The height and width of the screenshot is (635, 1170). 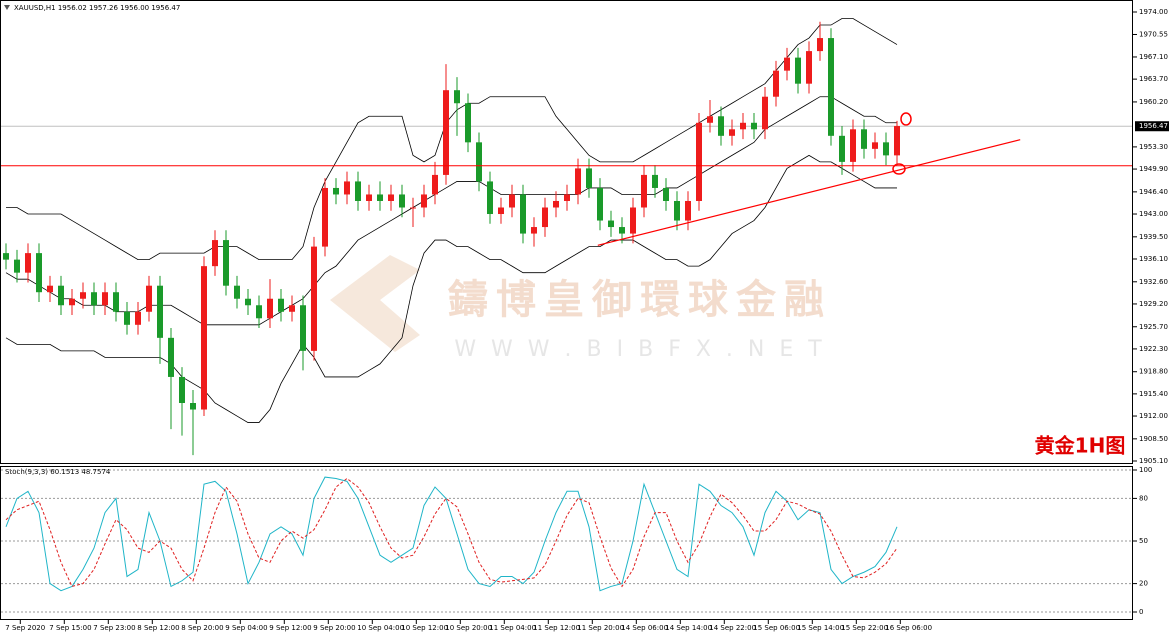 I want to click on y-tick-label: 1953.30, so click(x=1153, y=147).